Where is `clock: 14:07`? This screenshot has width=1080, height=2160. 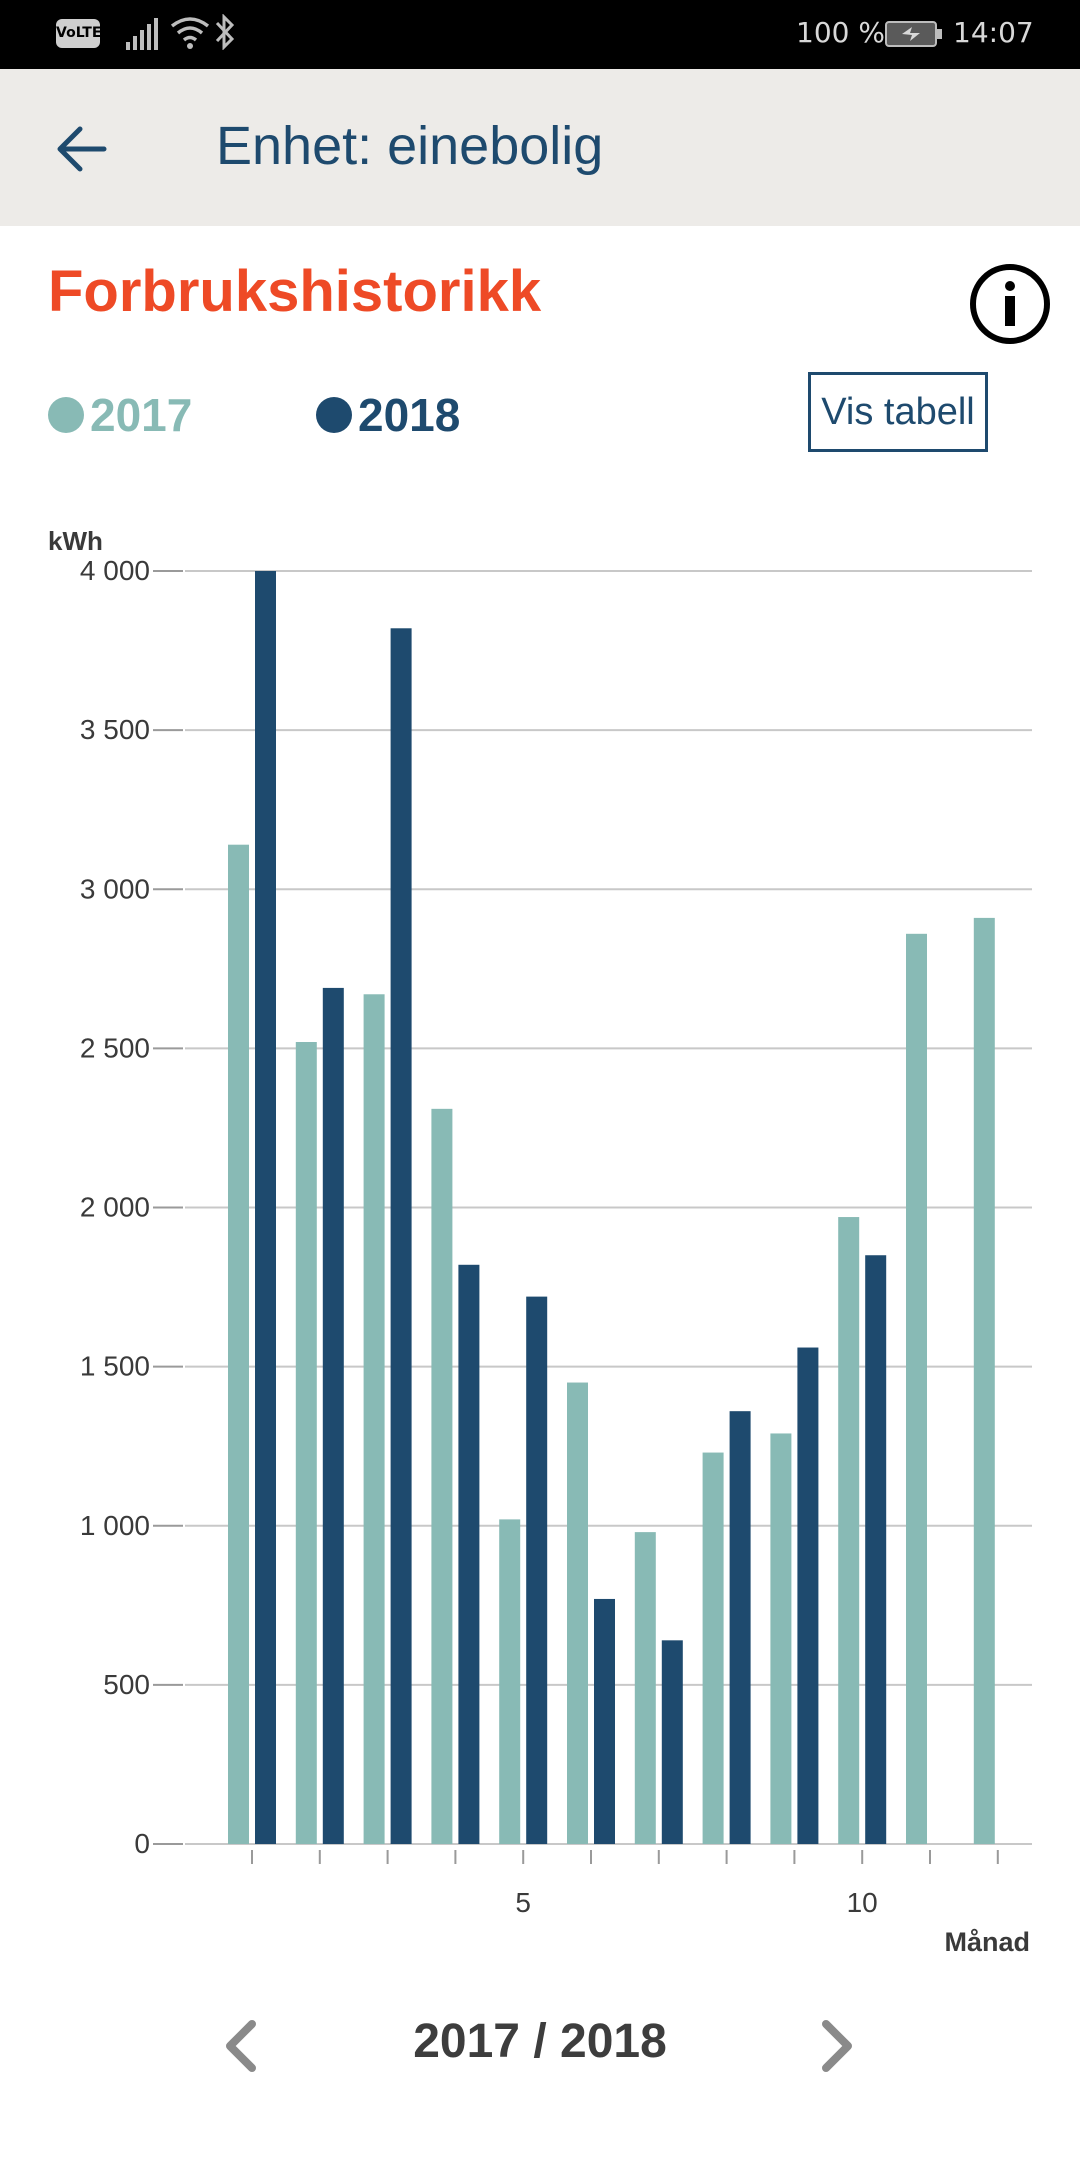 clock: 14:07 is located at coordinates (993, 32).